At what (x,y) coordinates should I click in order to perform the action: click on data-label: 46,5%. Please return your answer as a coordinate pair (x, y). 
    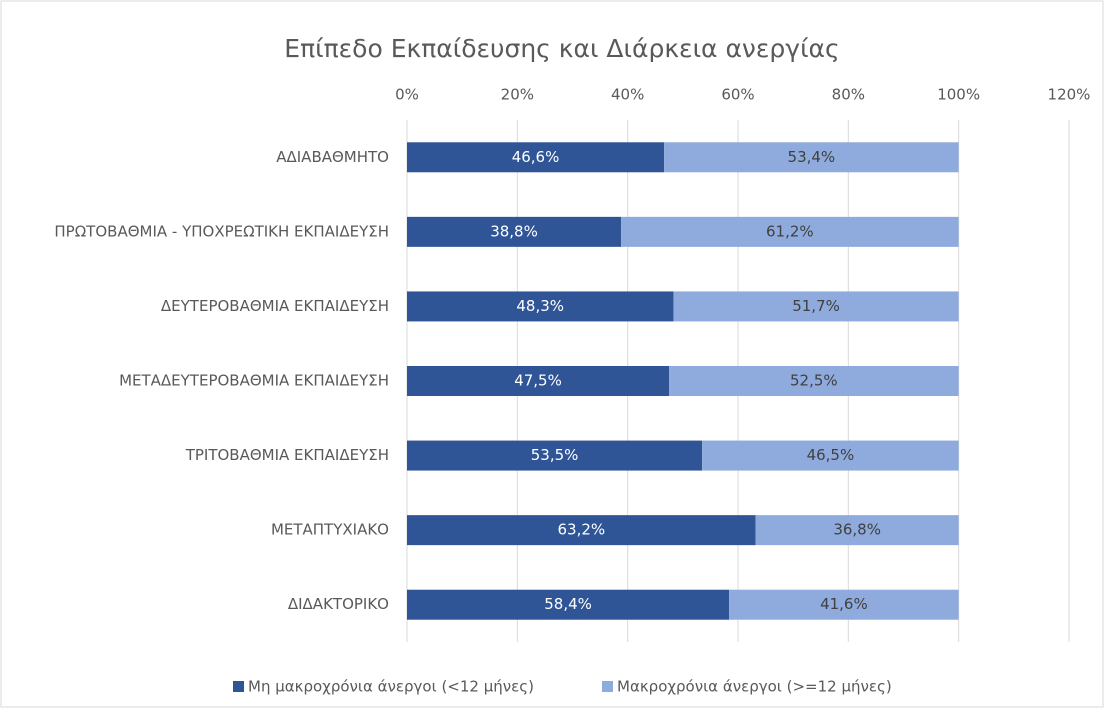
    Looking at the image, I should click on (831, 455).